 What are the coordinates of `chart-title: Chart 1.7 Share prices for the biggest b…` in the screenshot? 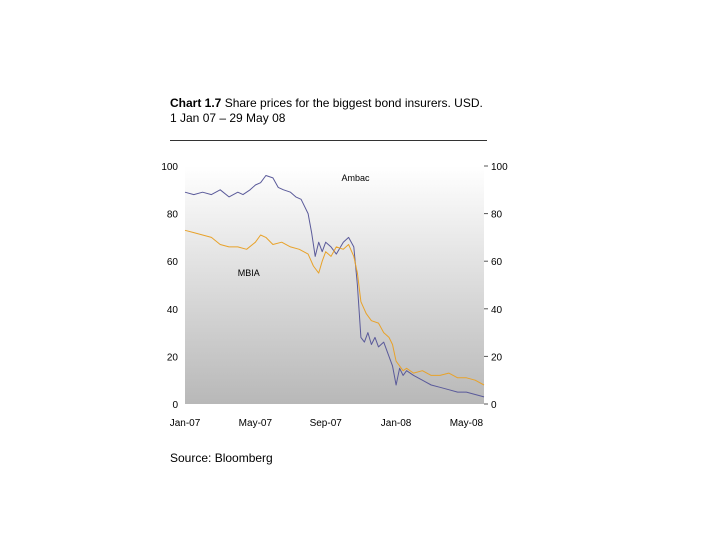 It's located at (335, 111).